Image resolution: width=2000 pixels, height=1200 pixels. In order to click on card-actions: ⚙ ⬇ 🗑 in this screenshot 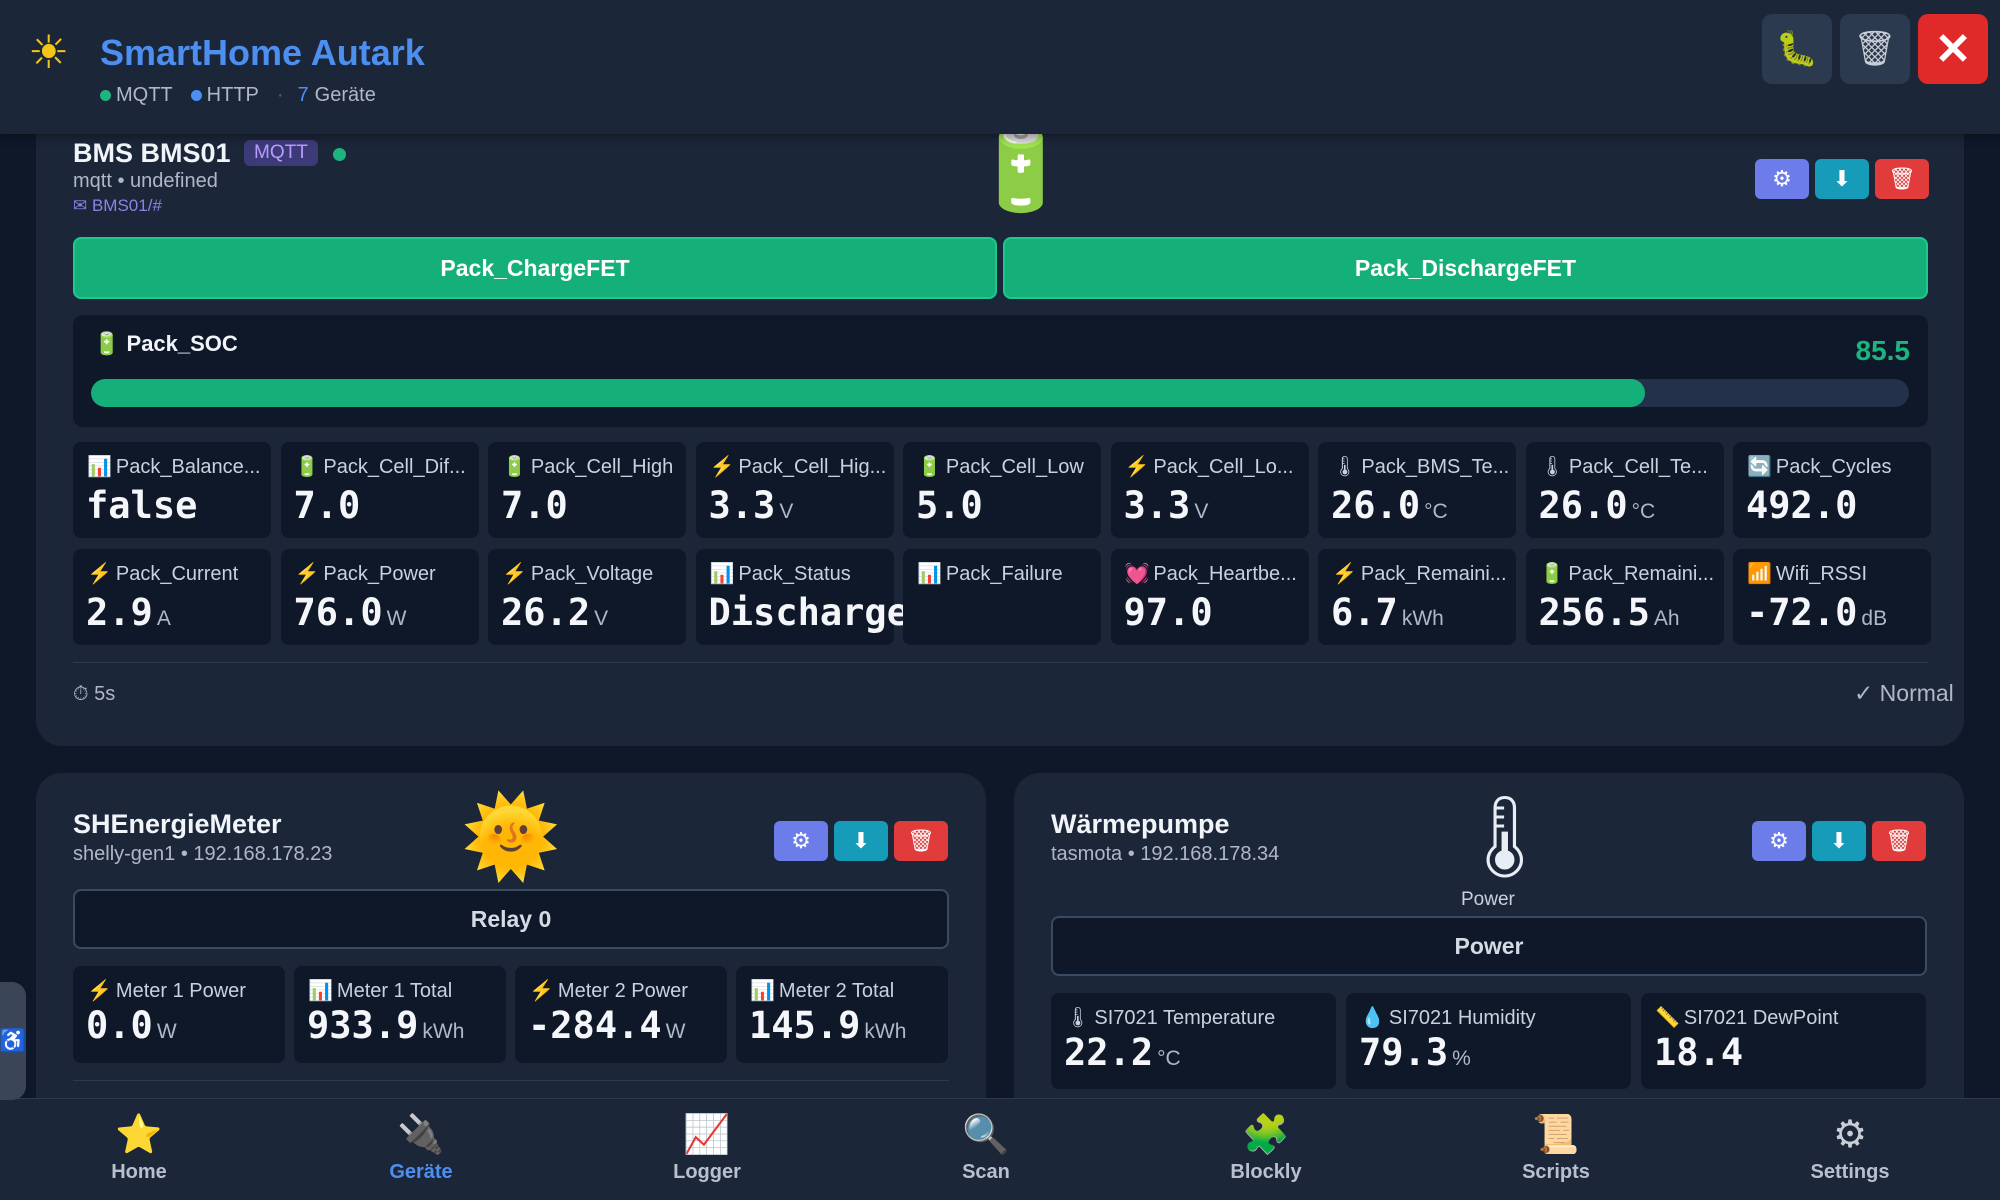, I will do `click(1842, 179)`.